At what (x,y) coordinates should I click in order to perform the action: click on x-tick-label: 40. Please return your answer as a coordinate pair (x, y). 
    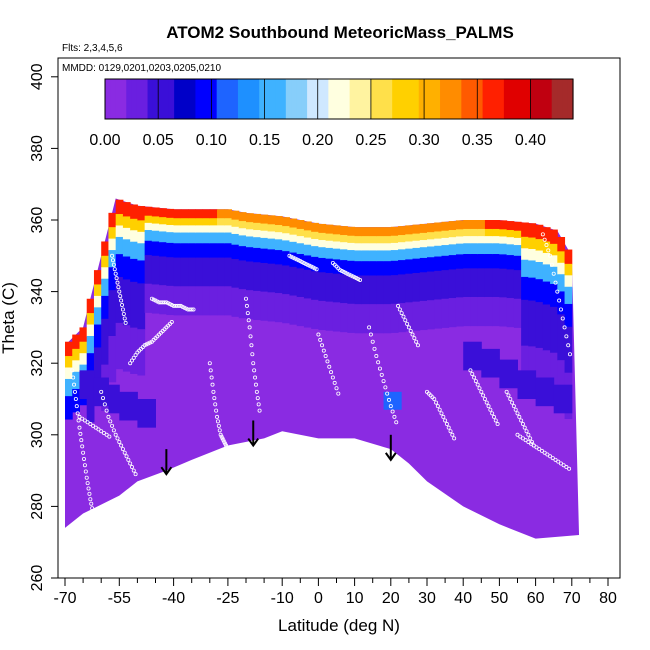
    Looking at the image, I should click on (463, 598).